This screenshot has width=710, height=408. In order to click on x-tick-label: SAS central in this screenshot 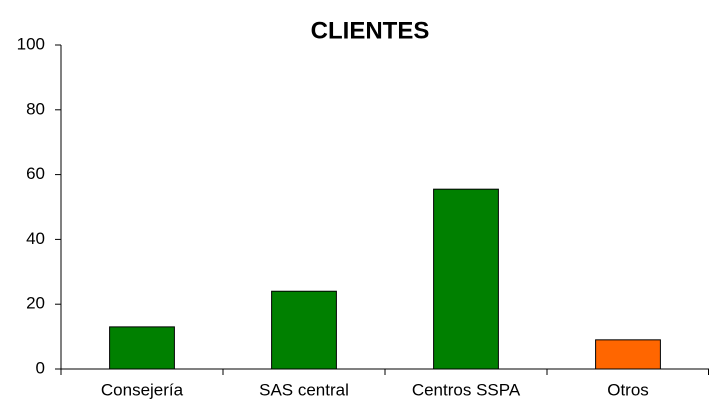, I will do `click(304, 389)`.